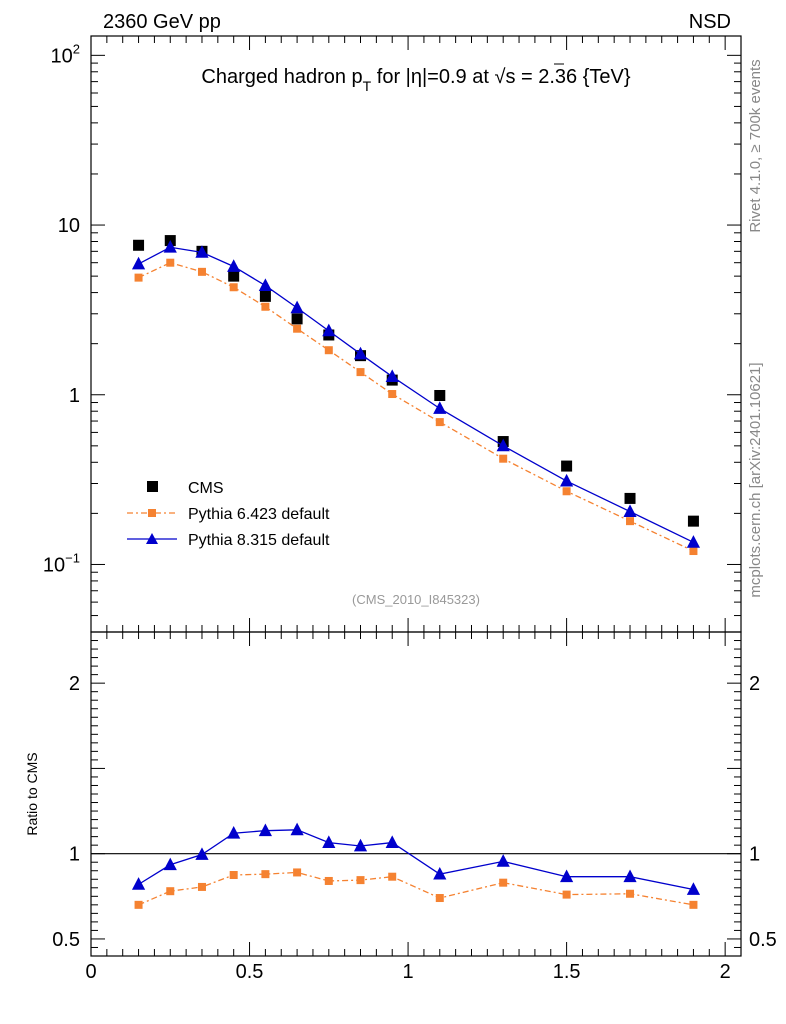 This screenshot has height=1024, width=786. What do you see at coordinates (66, 940) in the screenshot?
I see `ratio-y-tick-label: 0.5` at bounding box center [66, 940].